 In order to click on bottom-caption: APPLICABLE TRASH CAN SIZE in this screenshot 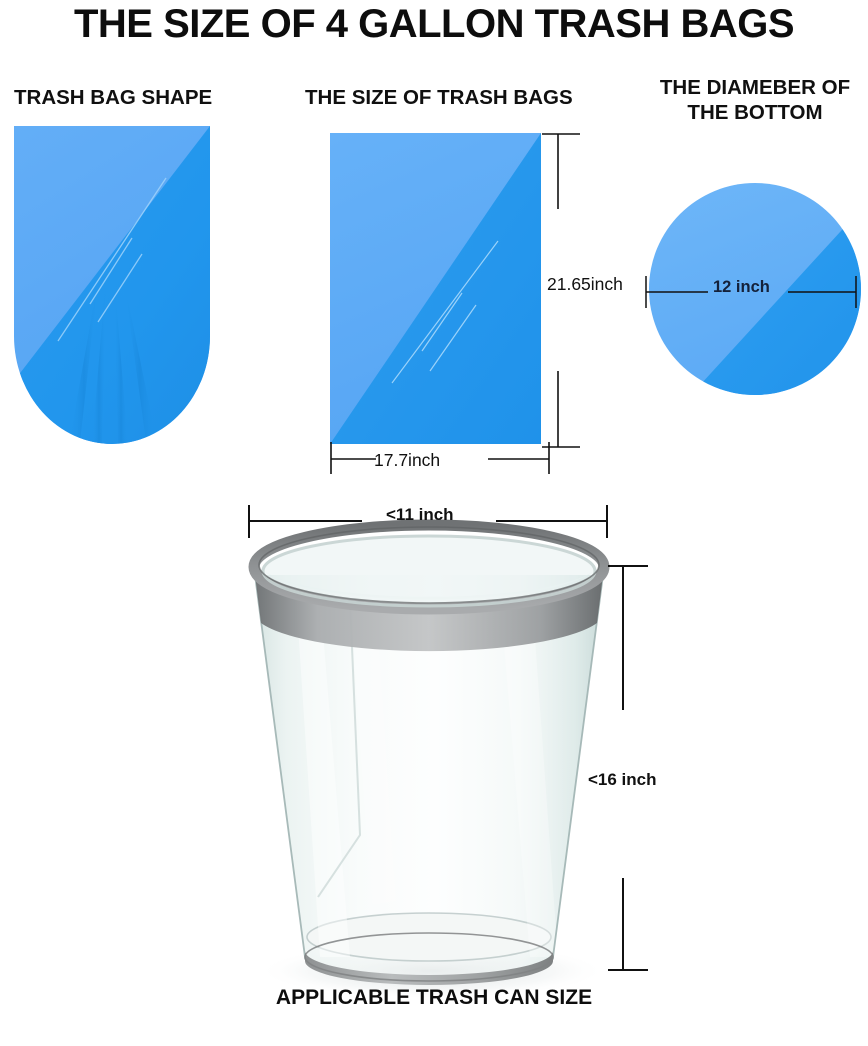, I will do `click(434, 997)`.